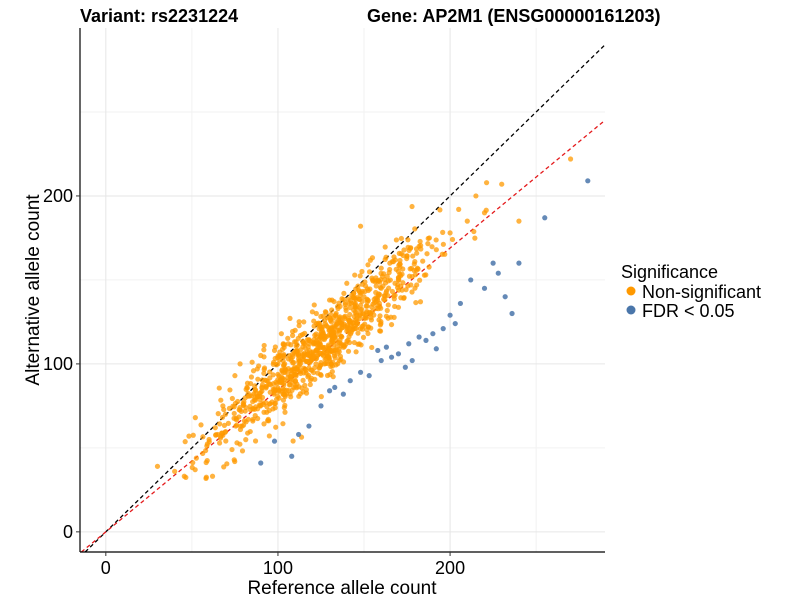  I want to click on x-tick-label: 0, so click(106, 568).